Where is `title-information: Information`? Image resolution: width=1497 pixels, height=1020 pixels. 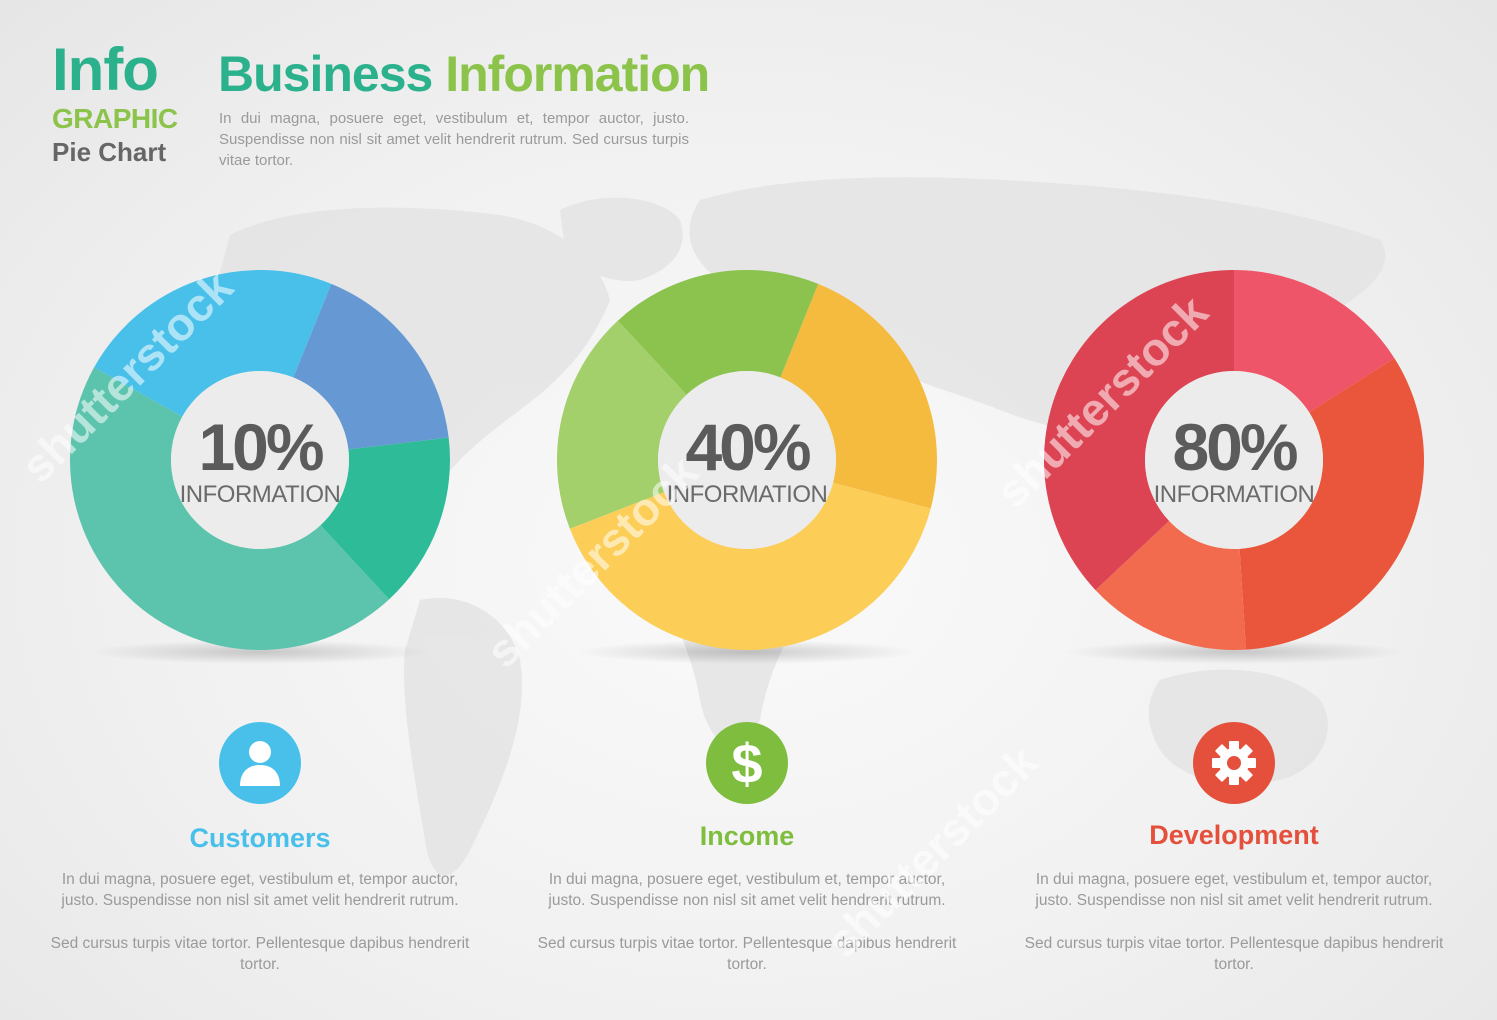 title-information: Information is located at coordinates (577, 74).